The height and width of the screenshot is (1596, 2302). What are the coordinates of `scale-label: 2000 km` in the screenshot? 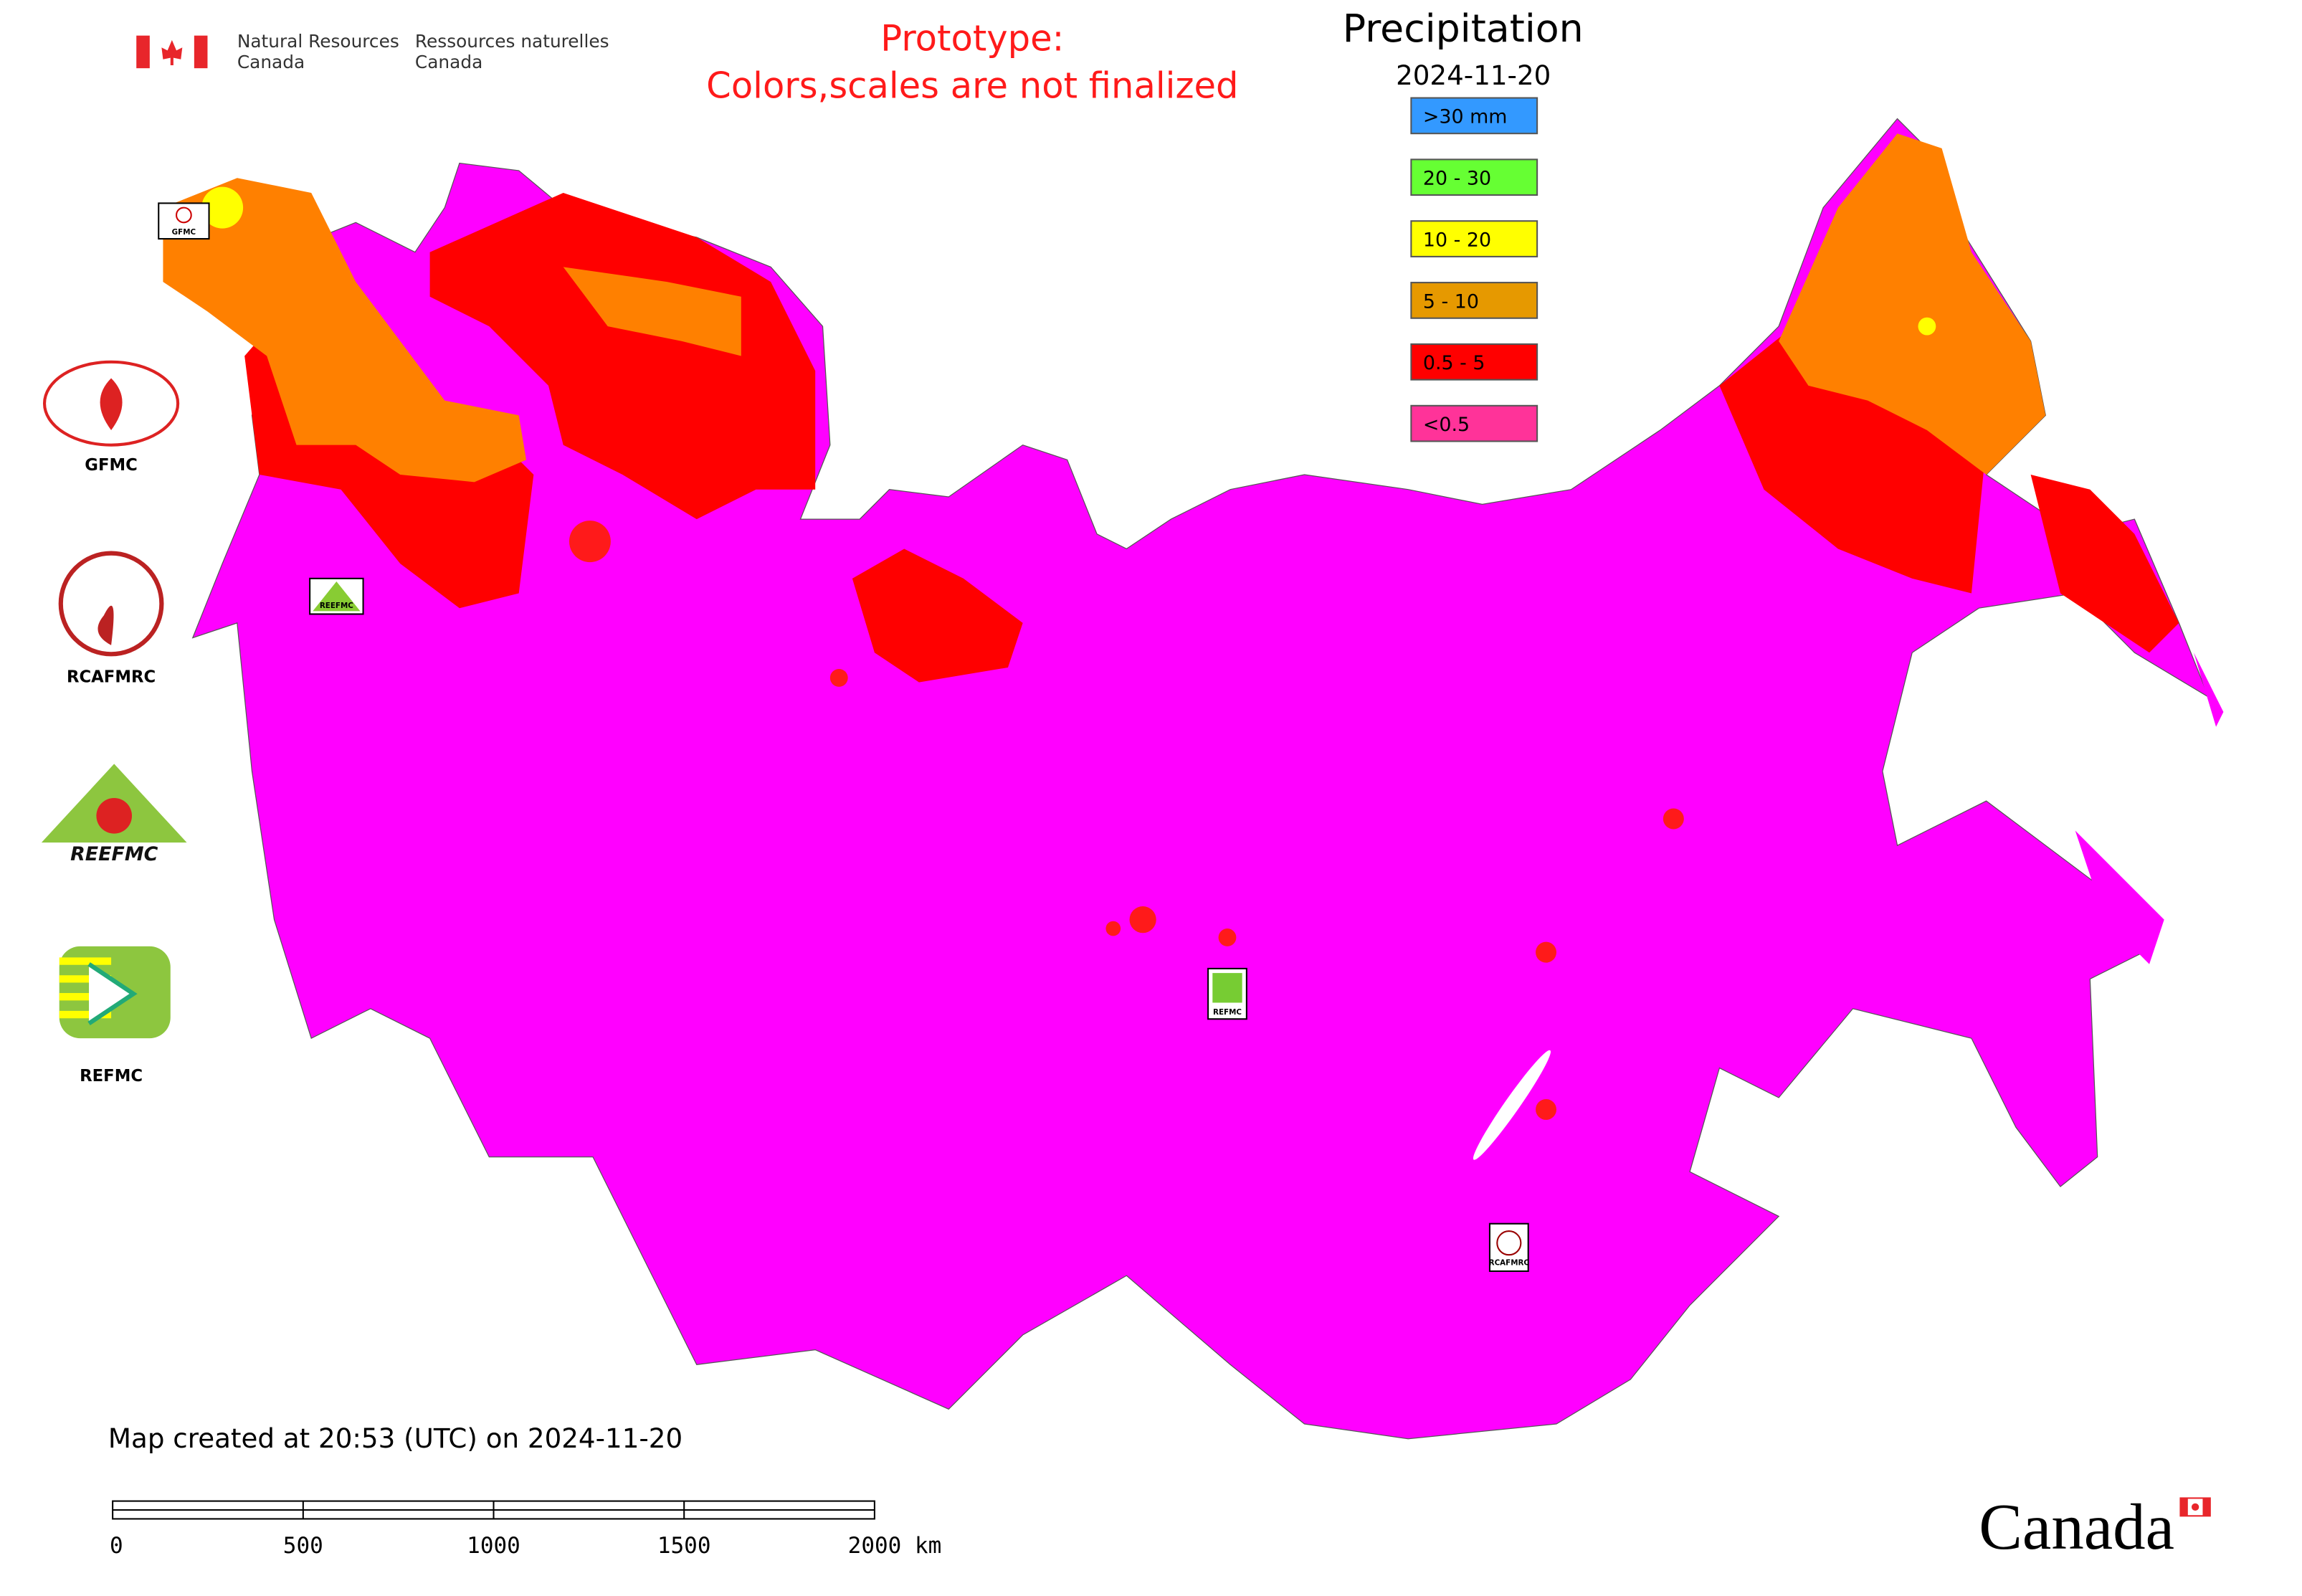 It's located at (895, 1546).